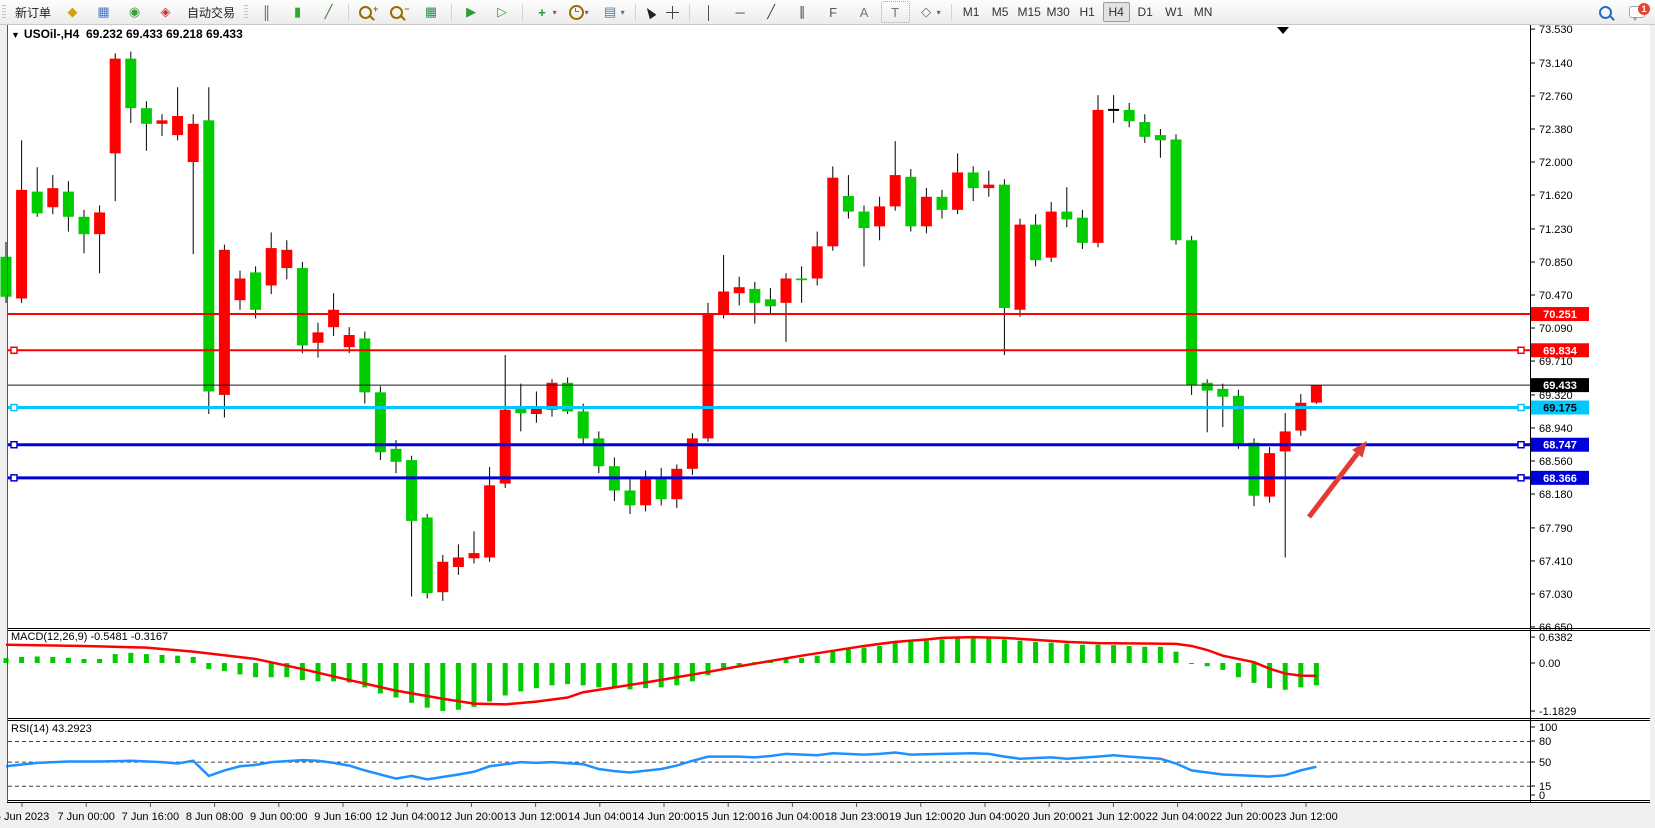  What do you see at coordinates (740, 12) in the screenshot?
I see `horizontal-line-tool: ─` at bounding box center [740, 12].